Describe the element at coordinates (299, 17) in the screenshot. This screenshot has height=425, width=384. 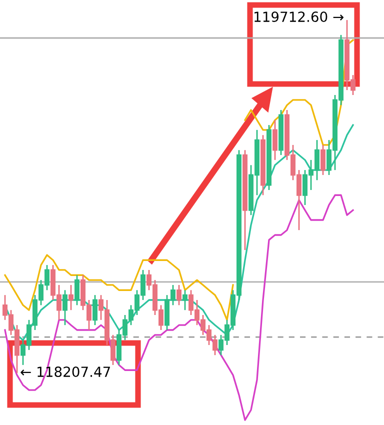
I see `annotation: 119712.60 →` at that location.